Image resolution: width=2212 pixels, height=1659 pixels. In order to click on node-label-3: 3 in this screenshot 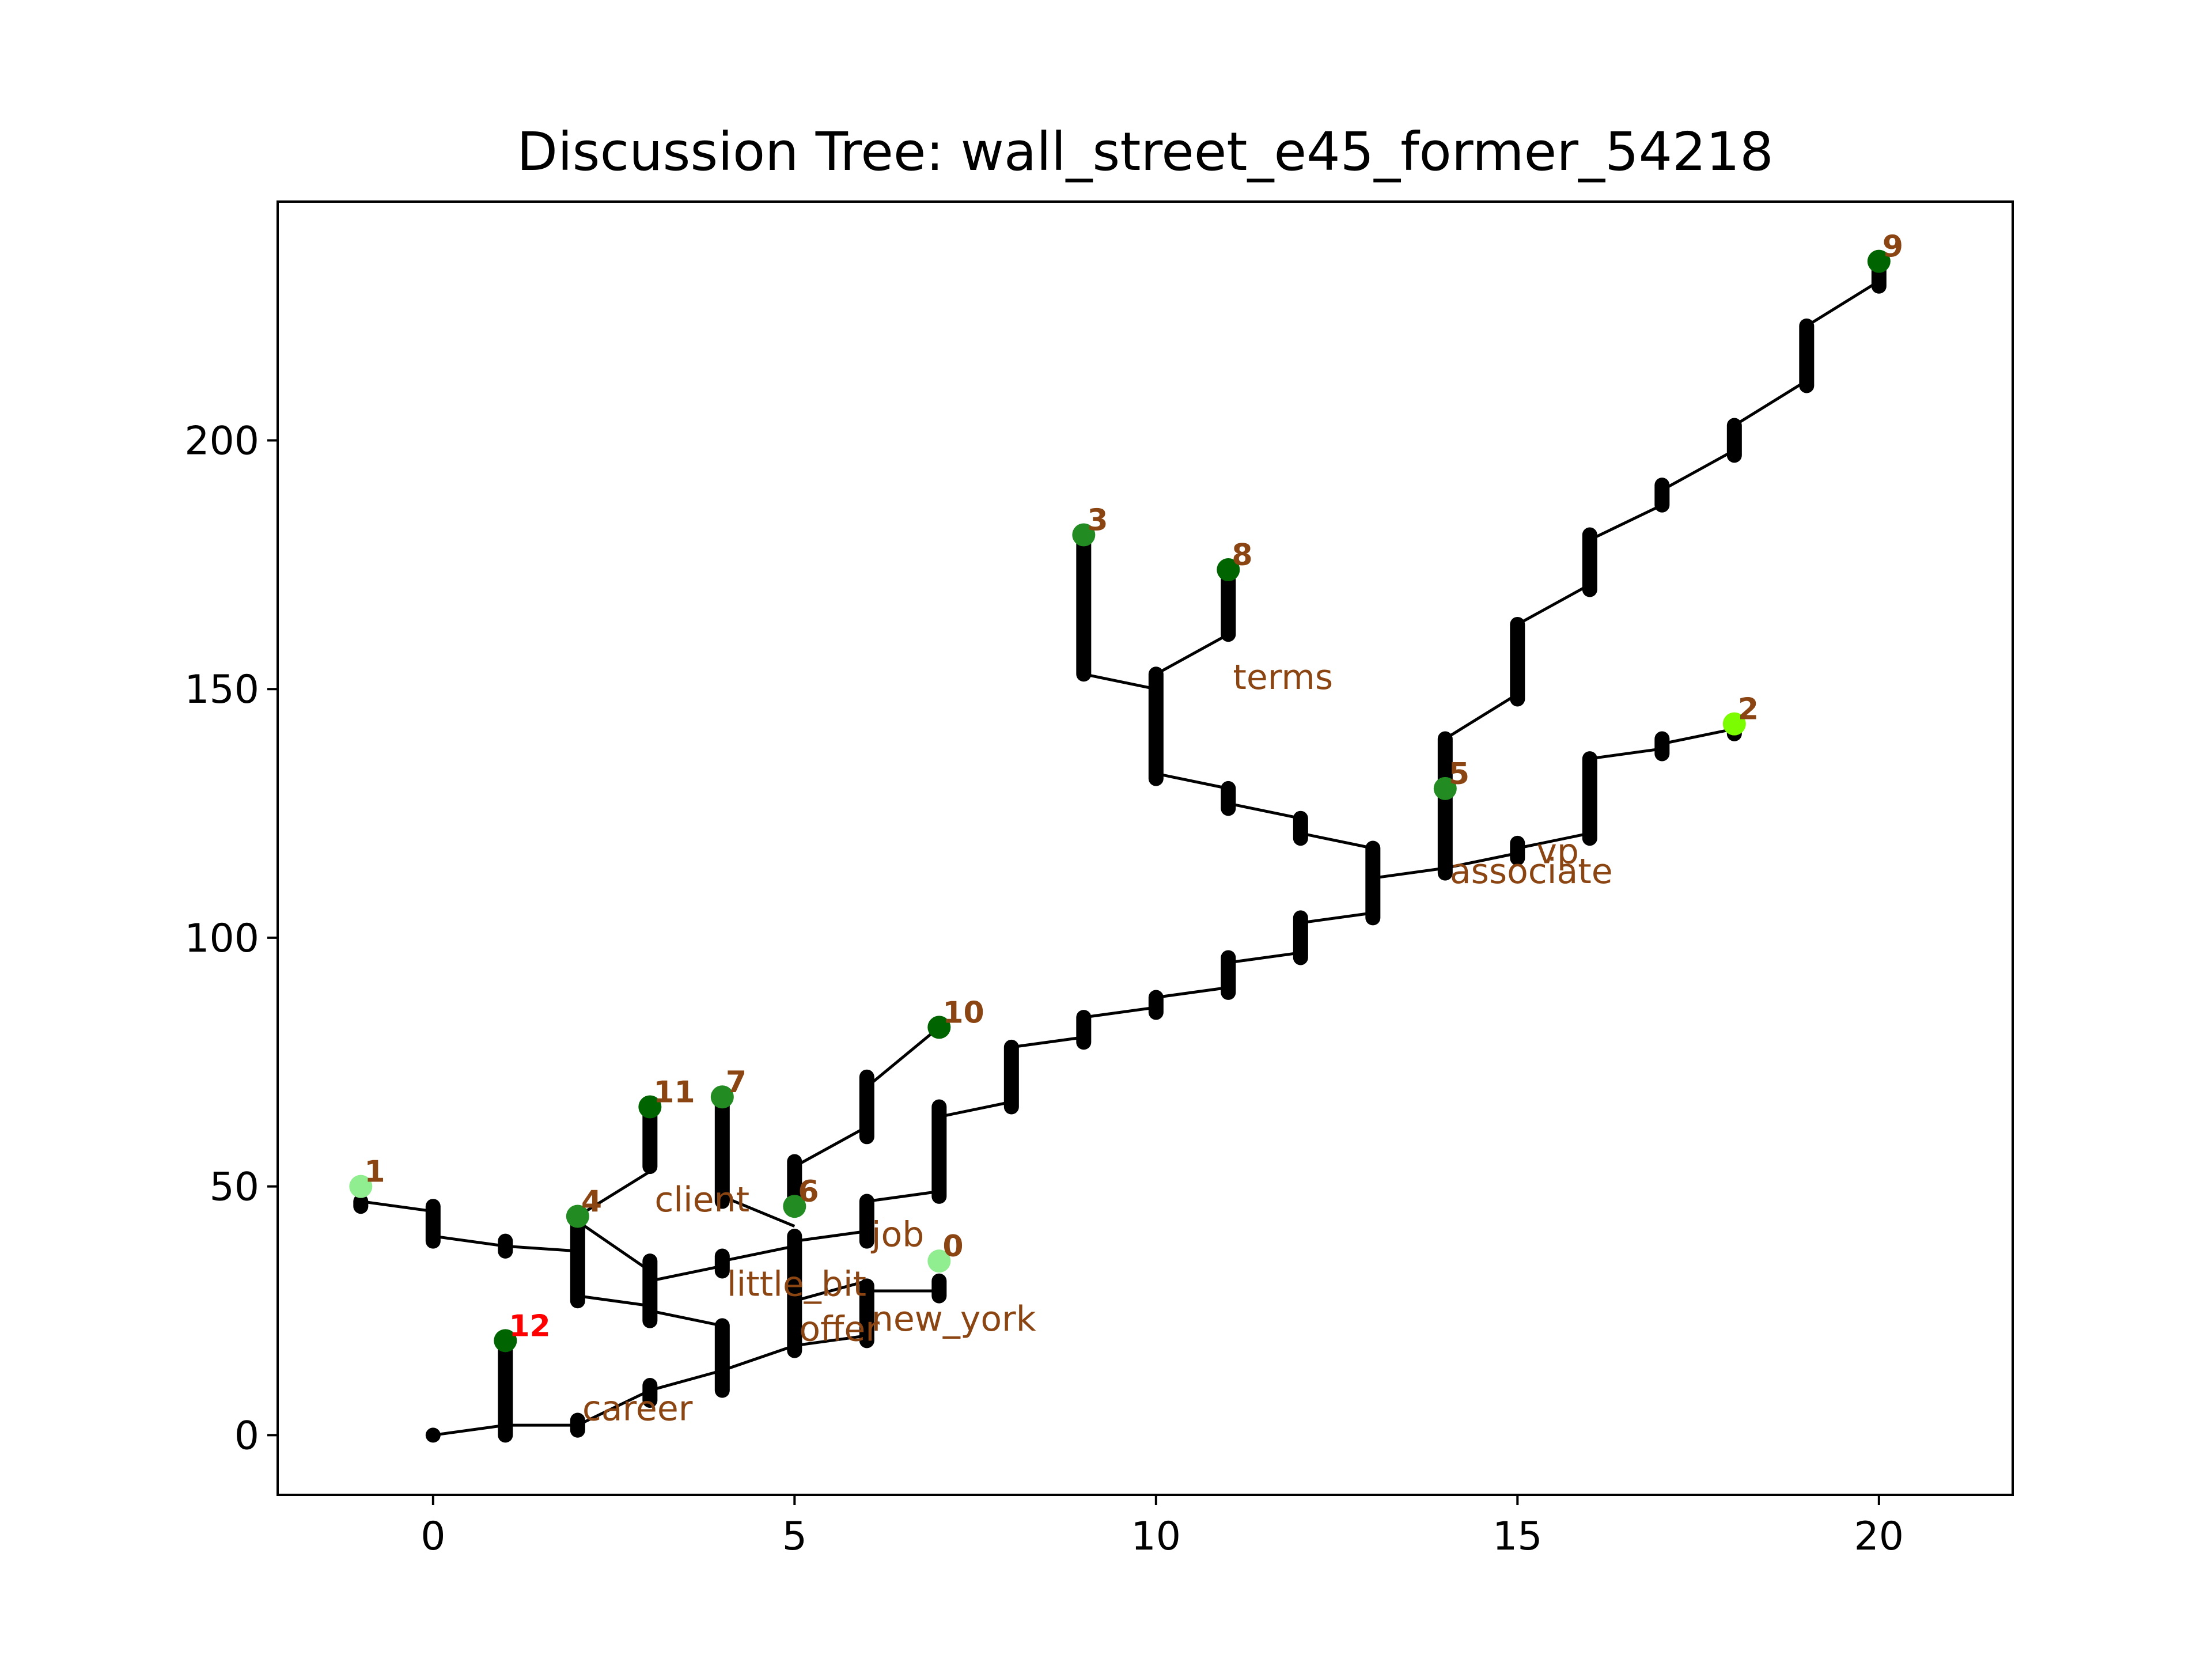, I will do `click(1097, 520)`.